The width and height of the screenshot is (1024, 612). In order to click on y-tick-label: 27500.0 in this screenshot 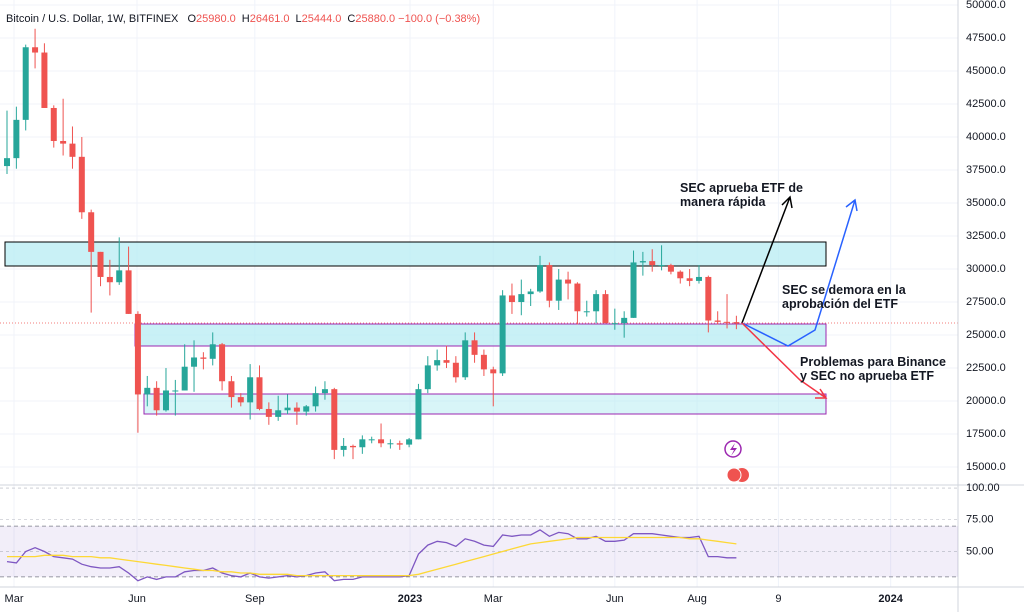, I will do `click(986, 302)`.